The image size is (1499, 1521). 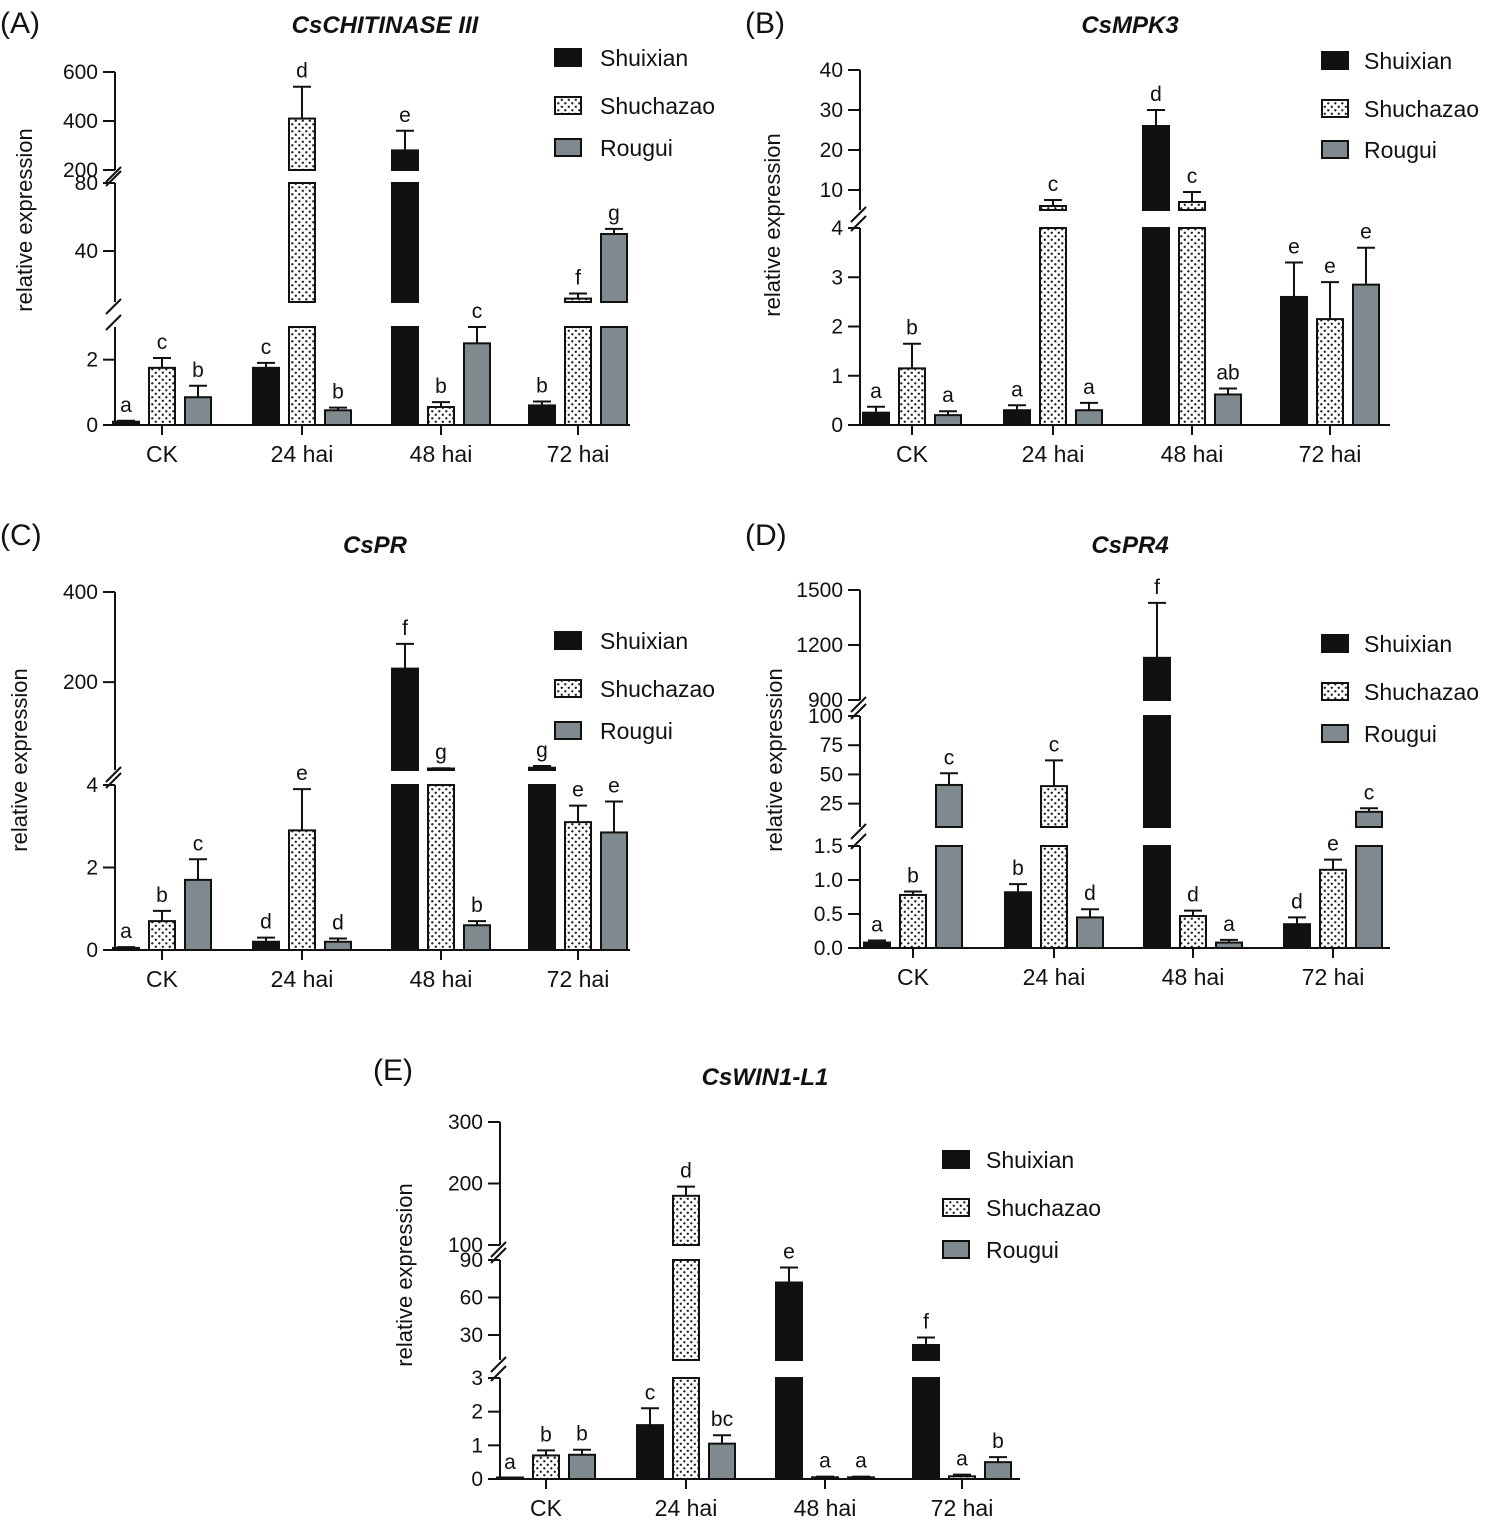 I want to click on y-tick-label: 75, so click(x=831, y=745).